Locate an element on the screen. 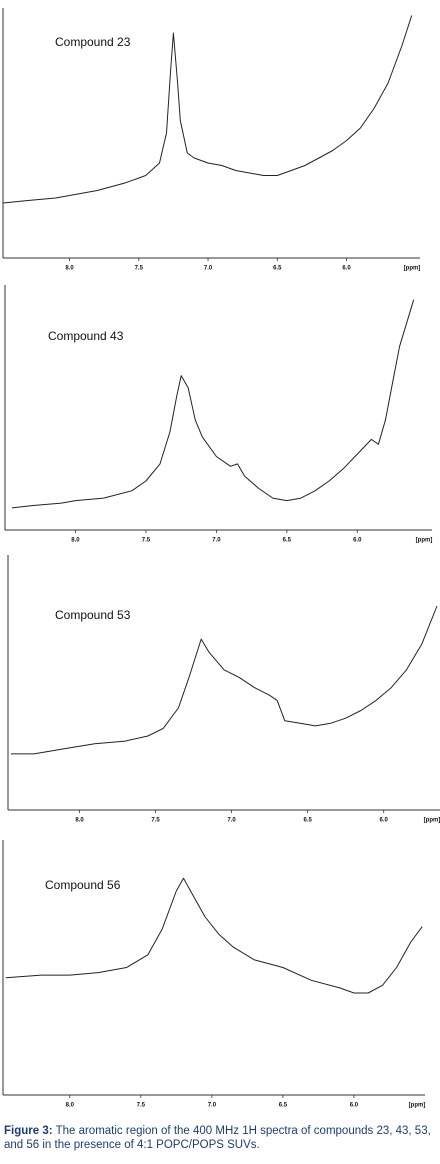 The width and height of the screenshot is (440, 1164). panel-title: Compound 53 is located at coordinates (93, 615).